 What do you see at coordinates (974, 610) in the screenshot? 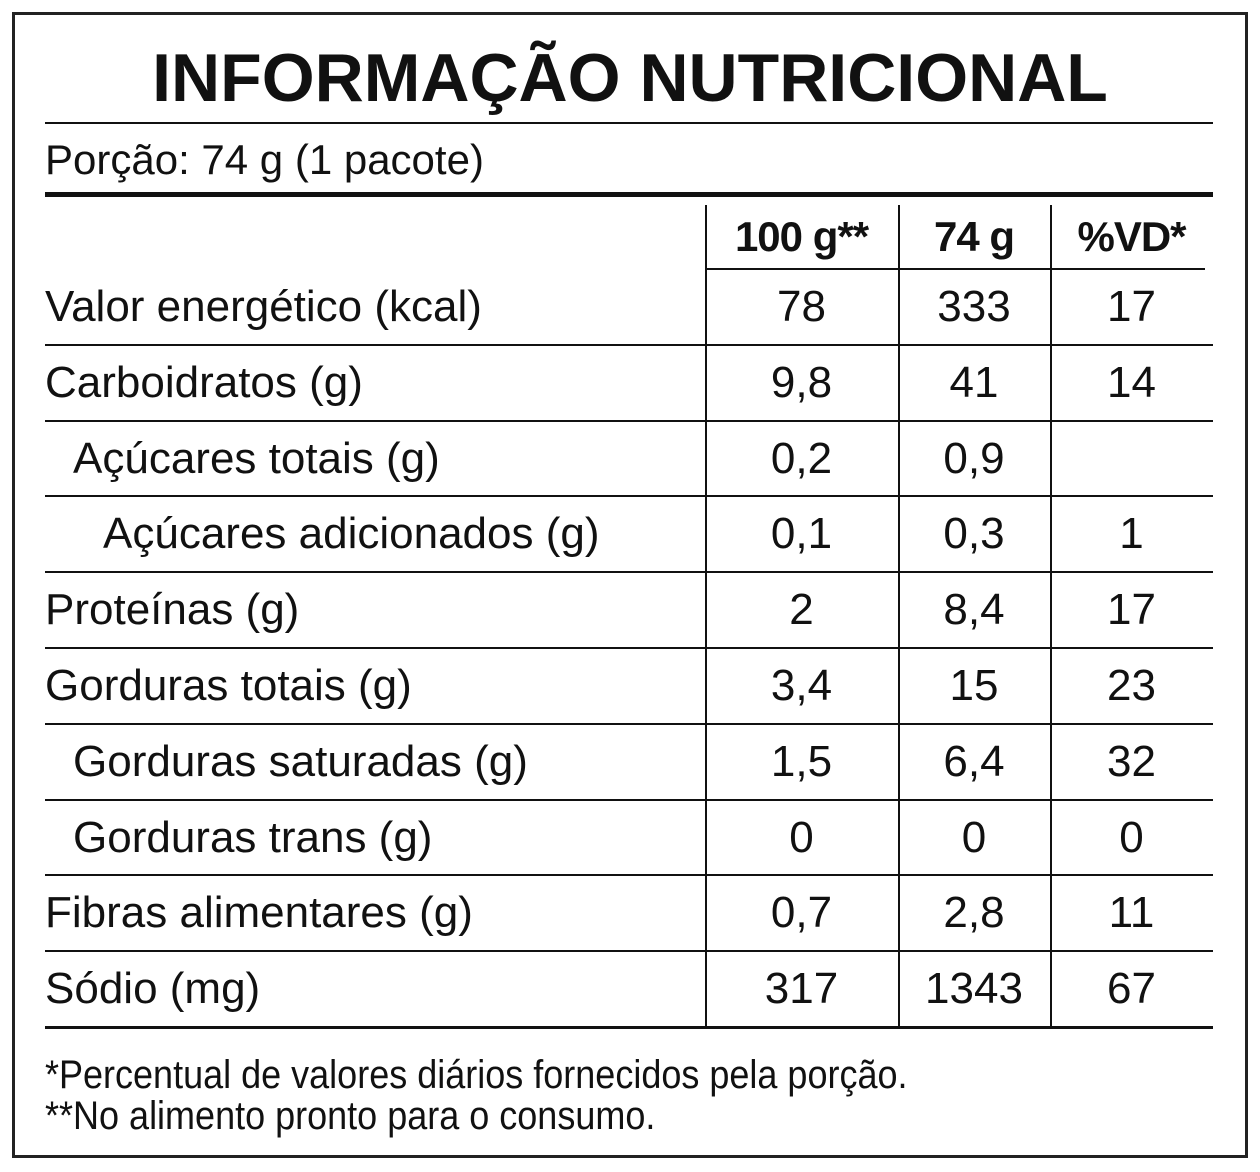
I see `cell-value: 8,4` at bounding box center [974, 610].